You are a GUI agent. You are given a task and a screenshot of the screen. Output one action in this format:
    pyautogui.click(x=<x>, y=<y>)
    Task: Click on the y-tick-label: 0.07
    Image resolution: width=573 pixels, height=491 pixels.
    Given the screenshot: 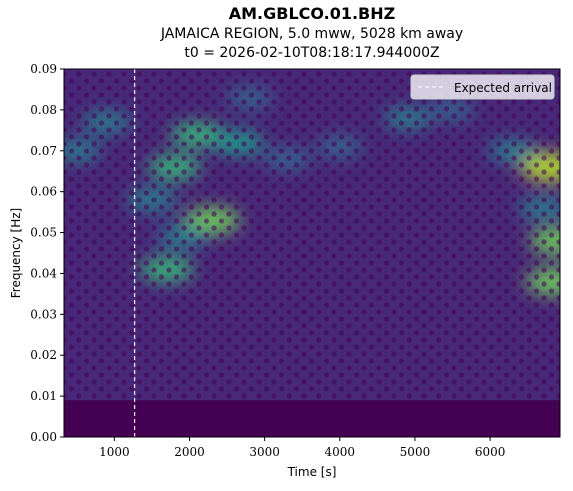 What is the action you would take?
    pyautogui.click(x=43, y=151)
    